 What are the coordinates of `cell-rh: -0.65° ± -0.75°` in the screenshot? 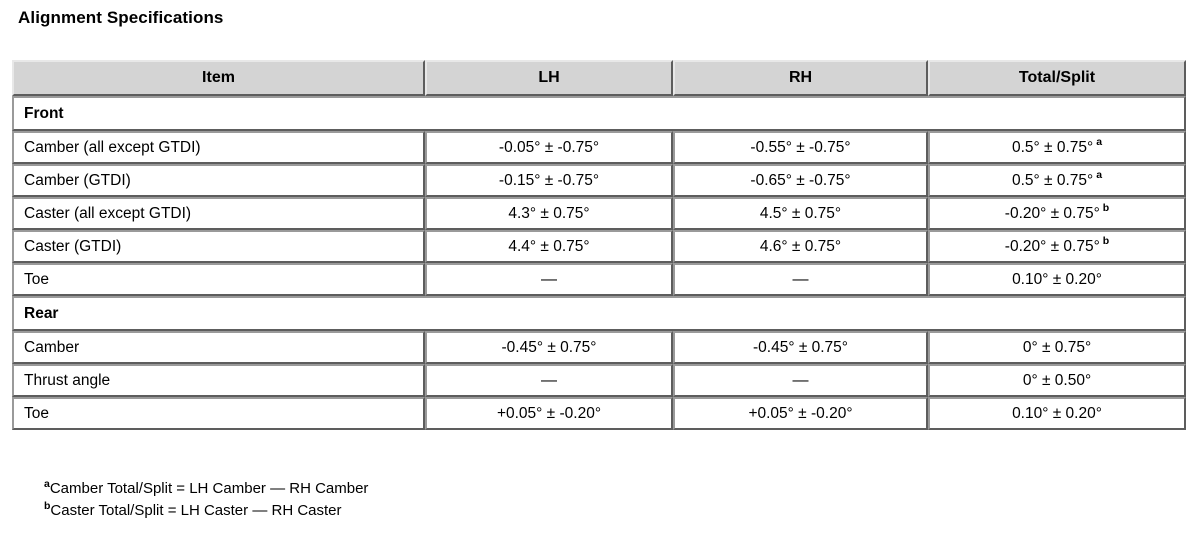 It's located at (800, 180).